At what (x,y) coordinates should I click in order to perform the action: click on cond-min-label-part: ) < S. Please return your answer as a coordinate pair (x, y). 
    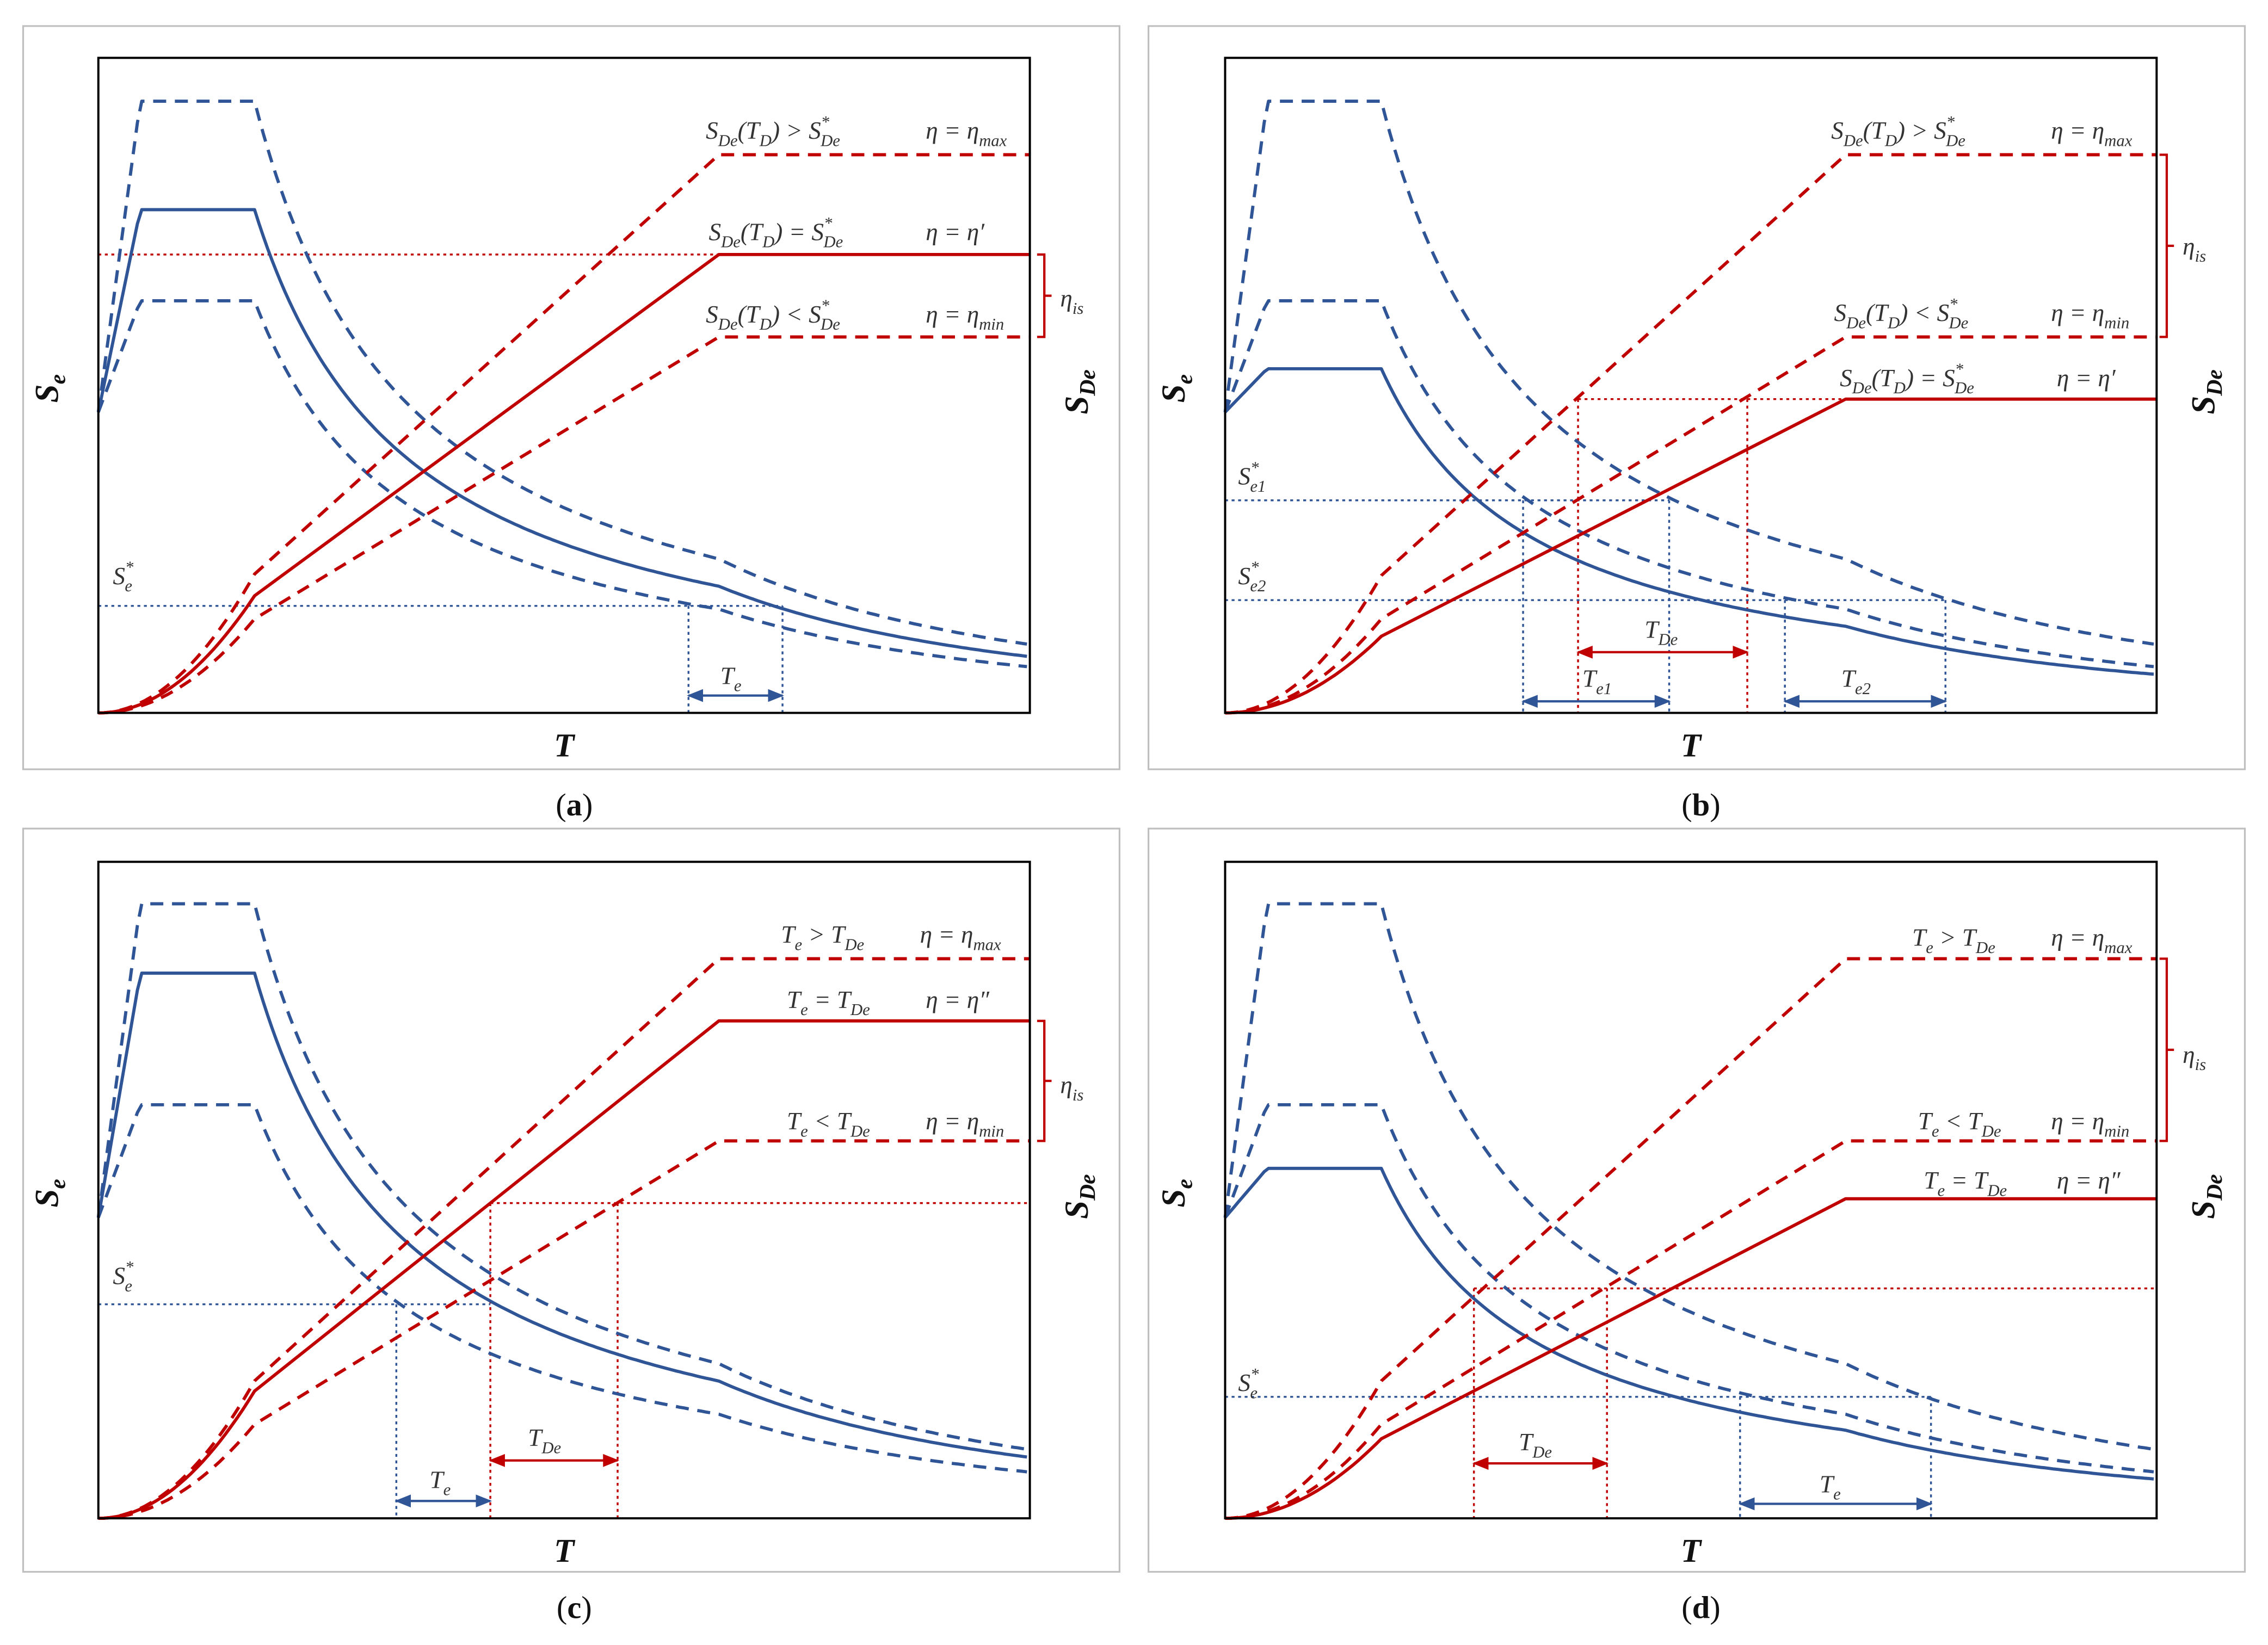
    Looking at the image, I should click on (1923, 312).